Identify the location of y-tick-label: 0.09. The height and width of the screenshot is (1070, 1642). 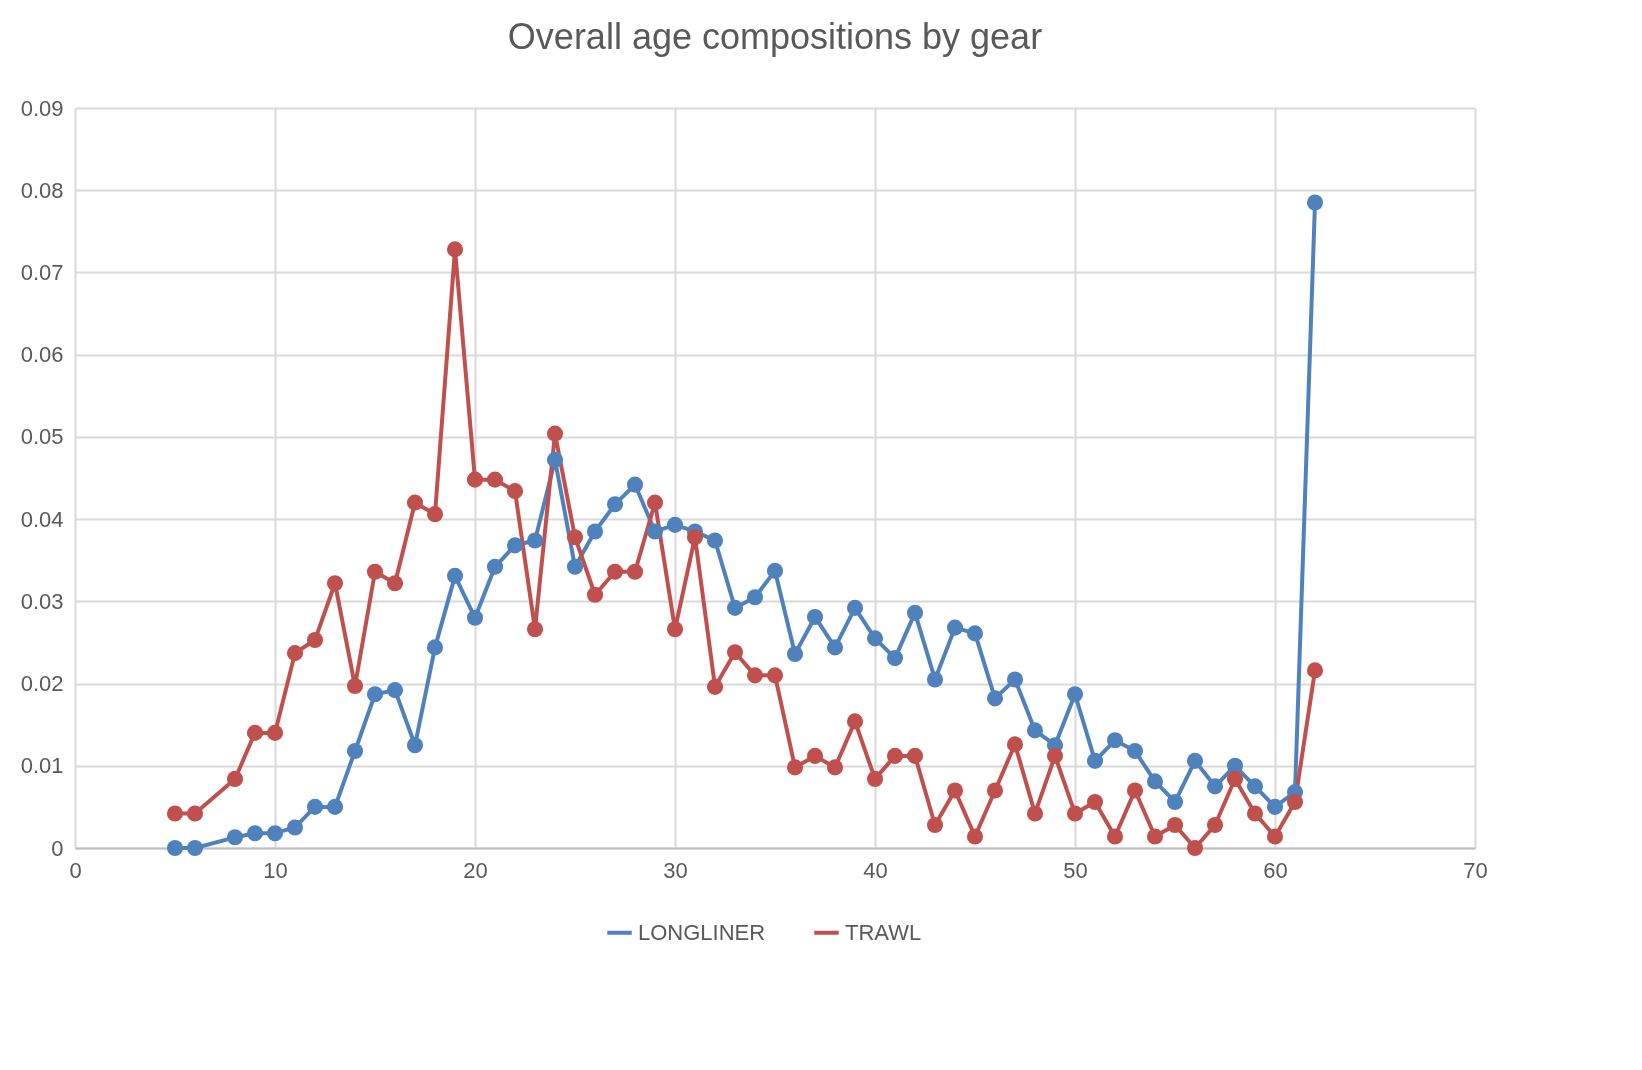
(42, 108).